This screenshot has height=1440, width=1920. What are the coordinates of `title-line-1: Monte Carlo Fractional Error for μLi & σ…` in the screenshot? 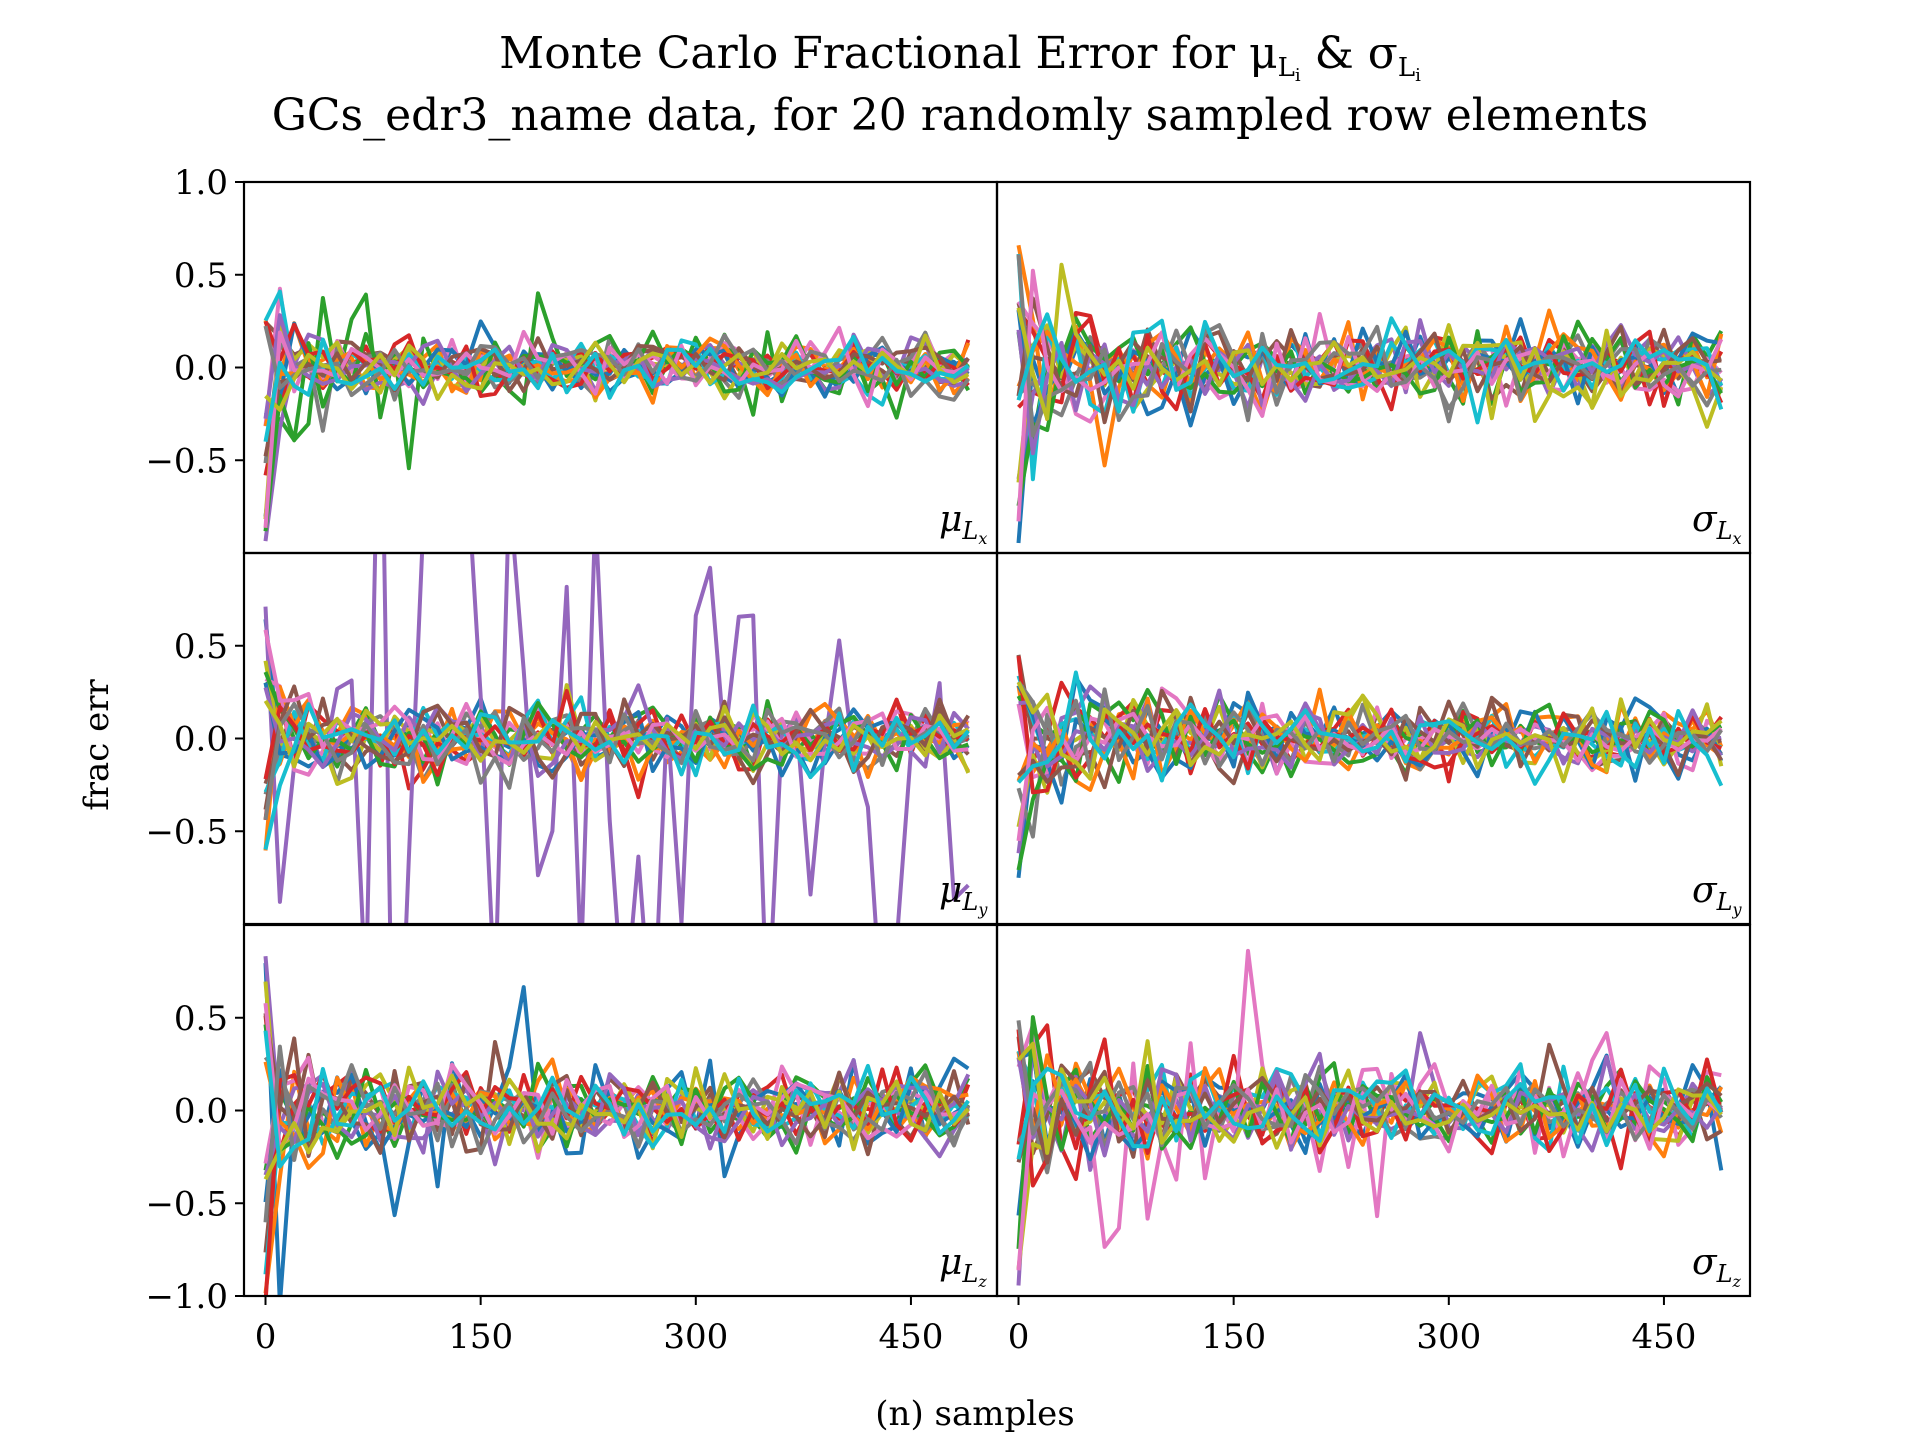 It's located at (960, 57).